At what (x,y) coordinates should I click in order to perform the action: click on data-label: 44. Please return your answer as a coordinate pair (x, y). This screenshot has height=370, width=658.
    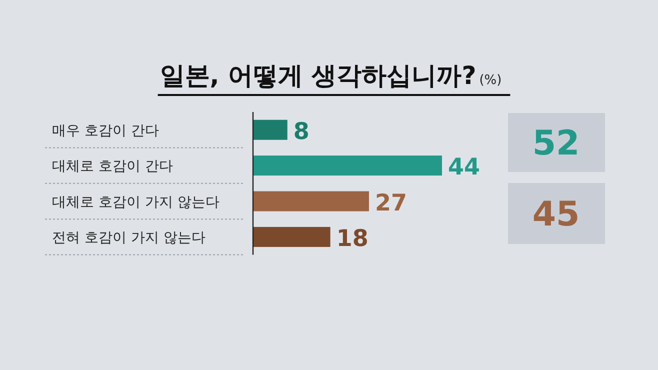
    Looking at the image, I should click on (464, 167).